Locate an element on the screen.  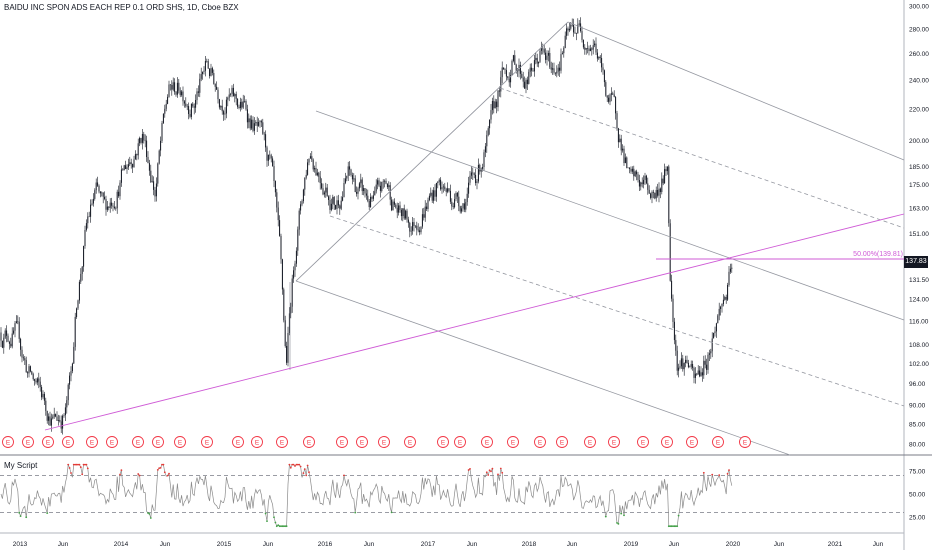
time-tick-label: Jun is located at coordinates (779, 544).